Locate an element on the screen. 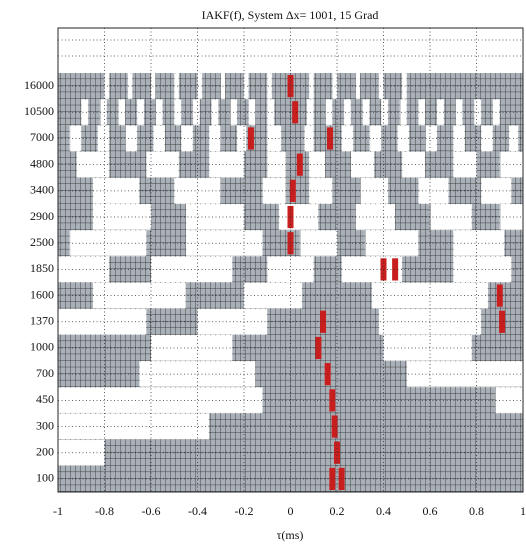 The height and width of the screenshot is (546, 526). x-tick-label: 1 is located at coordinates (523, 511).